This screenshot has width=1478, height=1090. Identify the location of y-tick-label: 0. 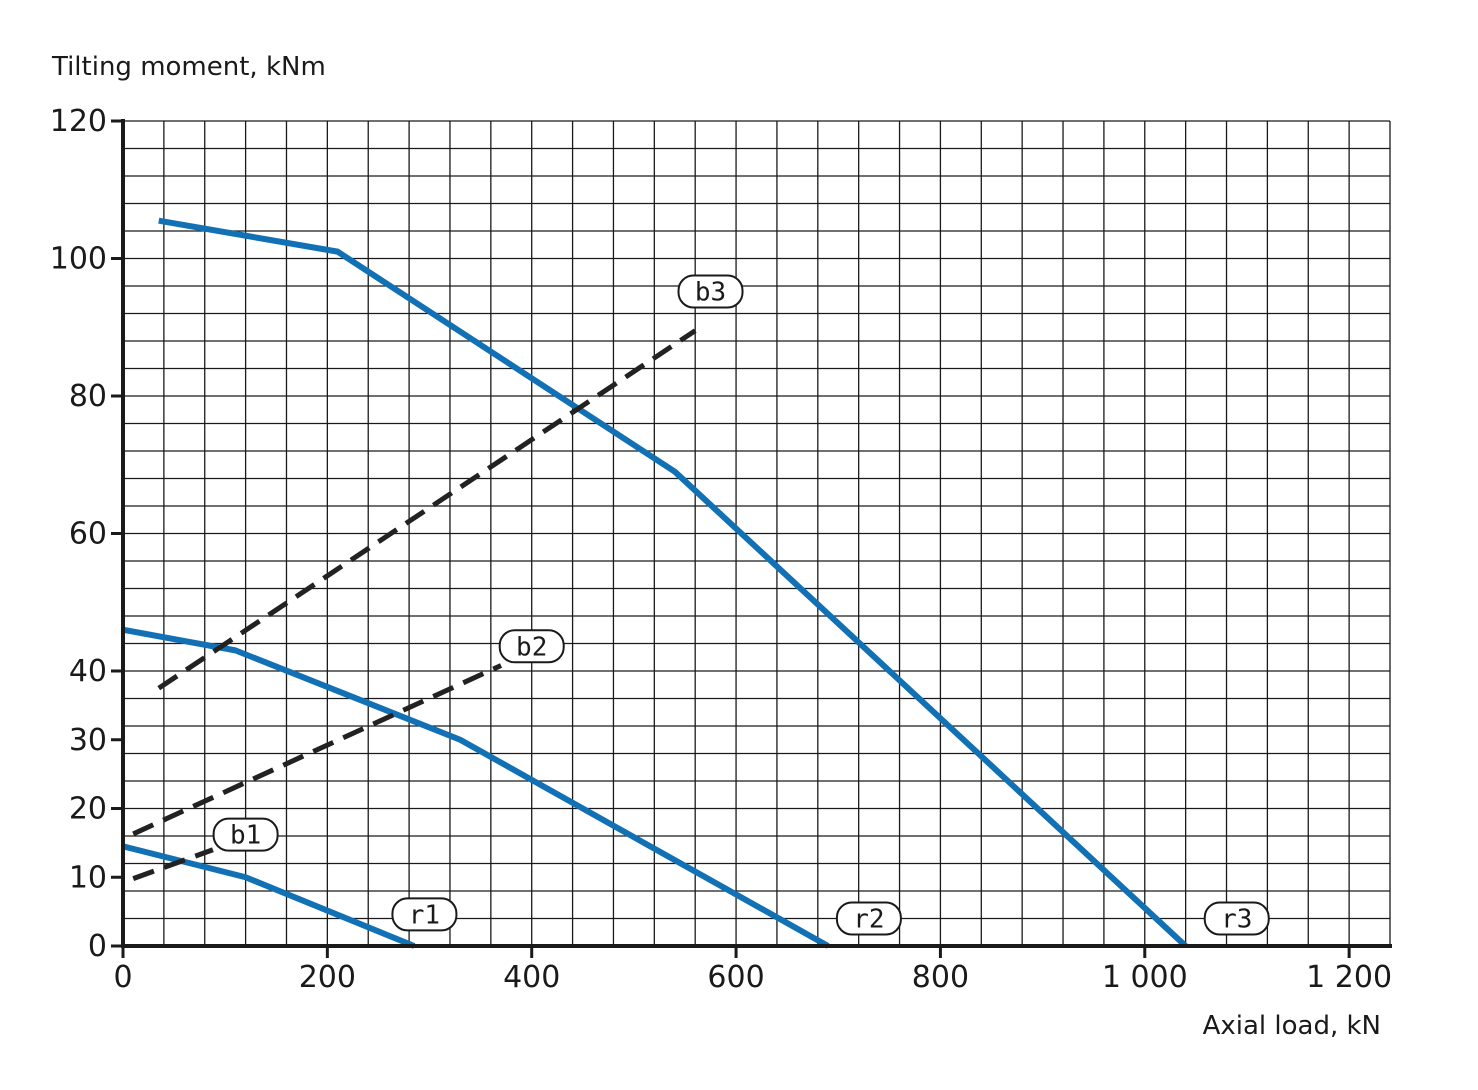
(97, 946).